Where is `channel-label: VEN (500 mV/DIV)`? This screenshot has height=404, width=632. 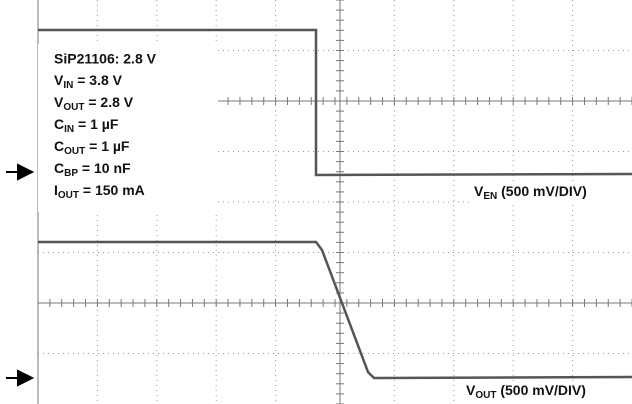
channel-label: VEN (500 mV/DIV) is located at coordinates (530, 192).